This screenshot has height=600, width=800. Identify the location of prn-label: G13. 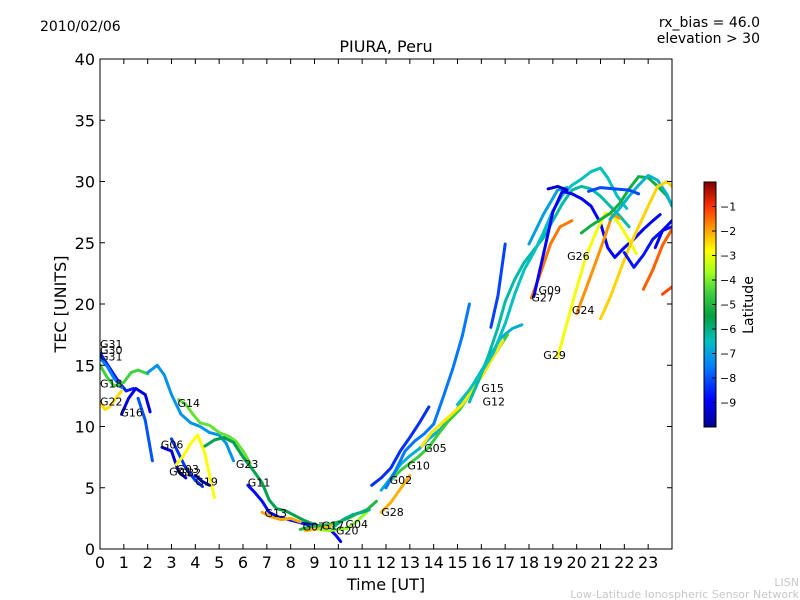
(276, 513).